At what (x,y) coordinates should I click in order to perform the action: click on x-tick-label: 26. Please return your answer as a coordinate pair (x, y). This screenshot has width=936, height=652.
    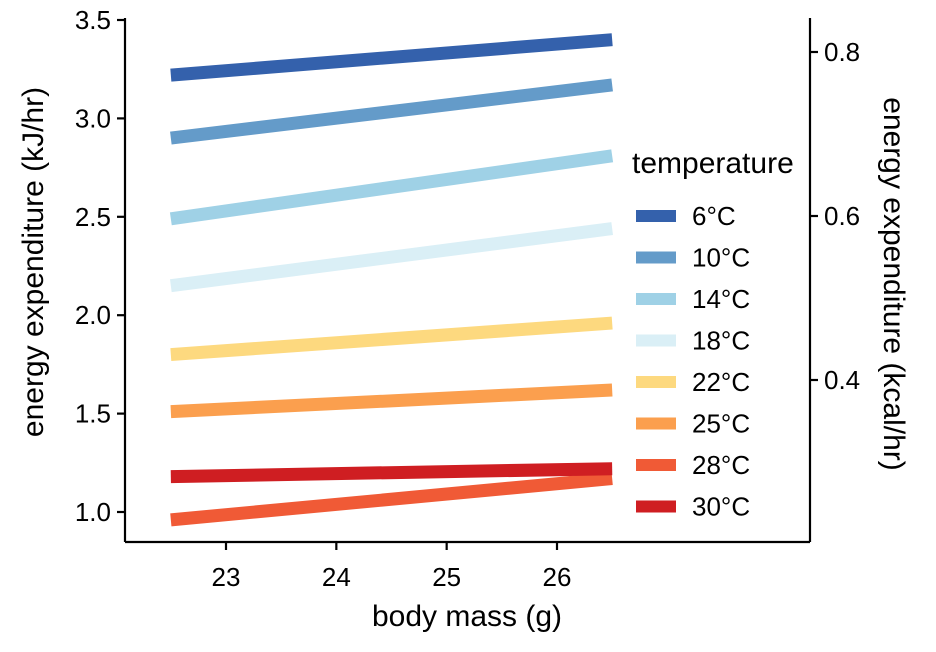
    Looking at the image, I should click on (557, 577).